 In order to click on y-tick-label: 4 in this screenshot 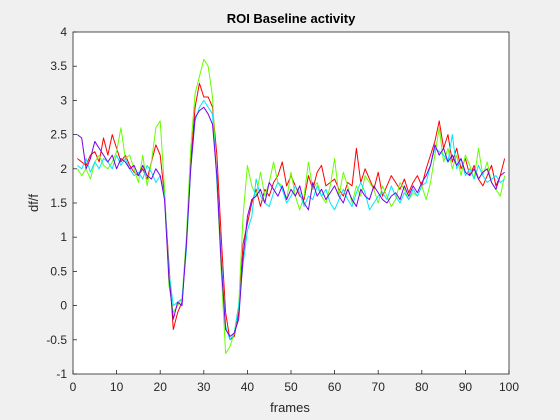, I will do `click(63, 32)`.